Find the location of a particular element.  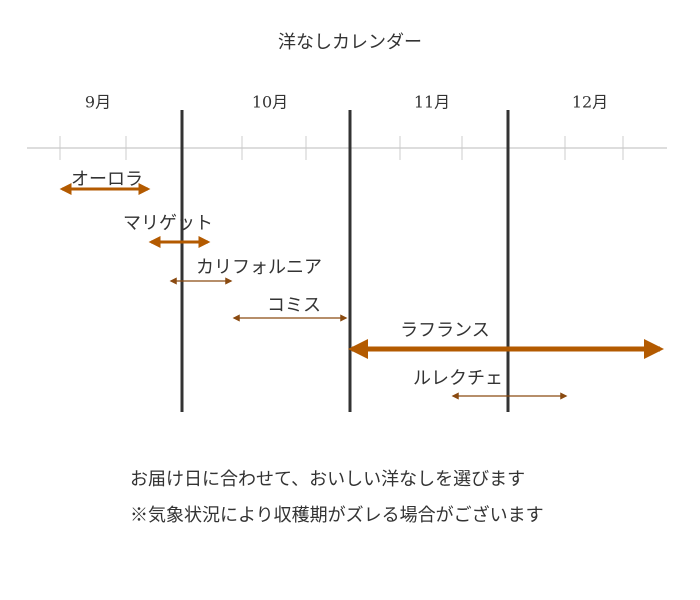

ticks is located at coordinates (341, 148).